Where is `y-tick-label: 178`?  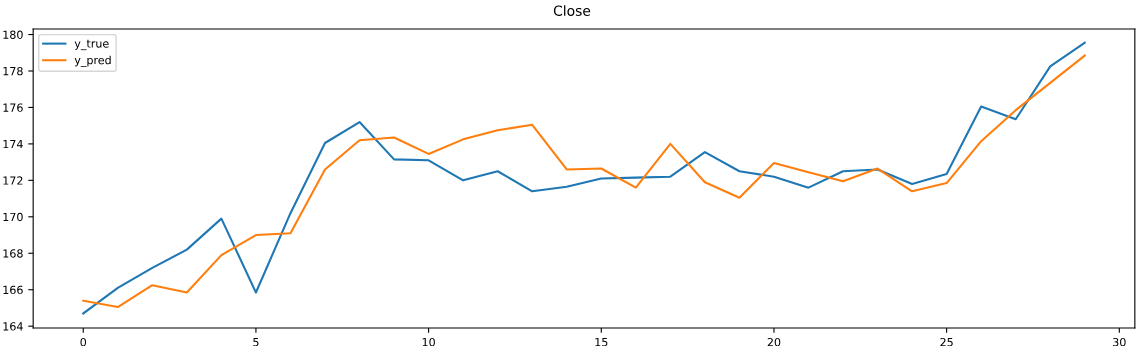
y-tick-label: 178 is located at coordinates (13, 71).